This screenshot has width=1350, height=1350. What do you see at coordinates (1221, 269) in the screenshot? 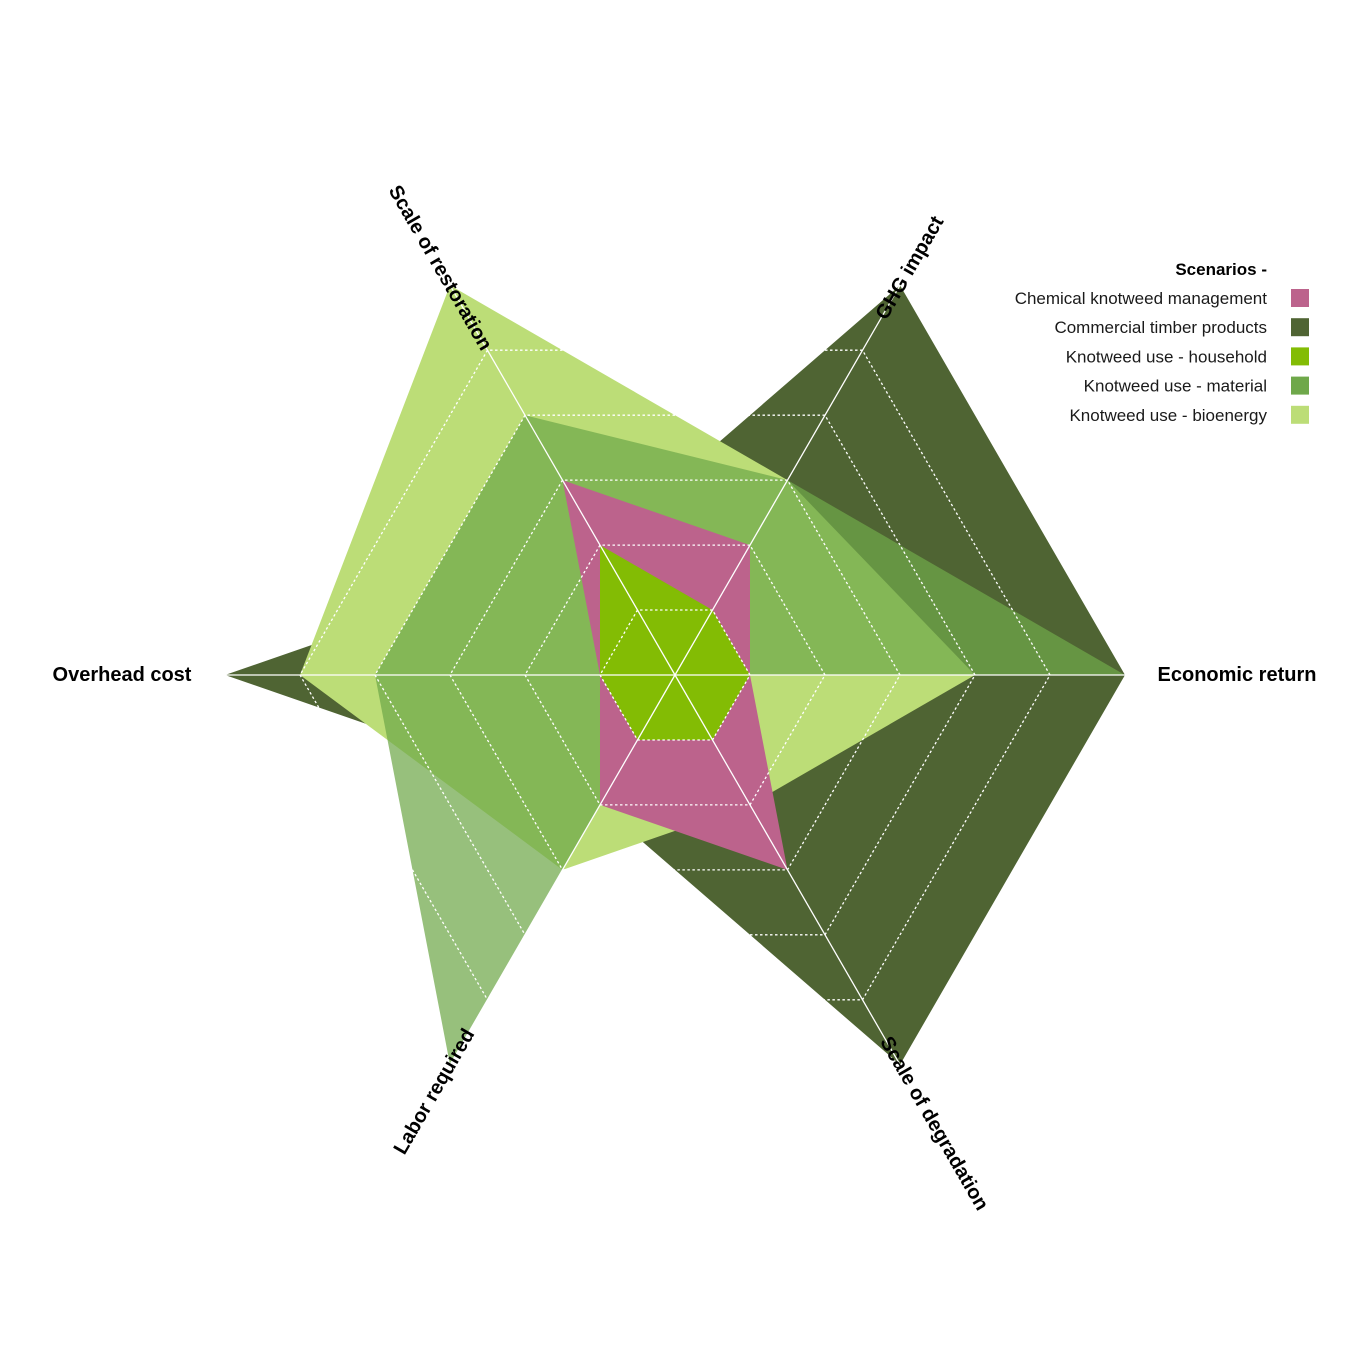
I see `legend-title: Scenarios -` at bounding box center [1221, 269].